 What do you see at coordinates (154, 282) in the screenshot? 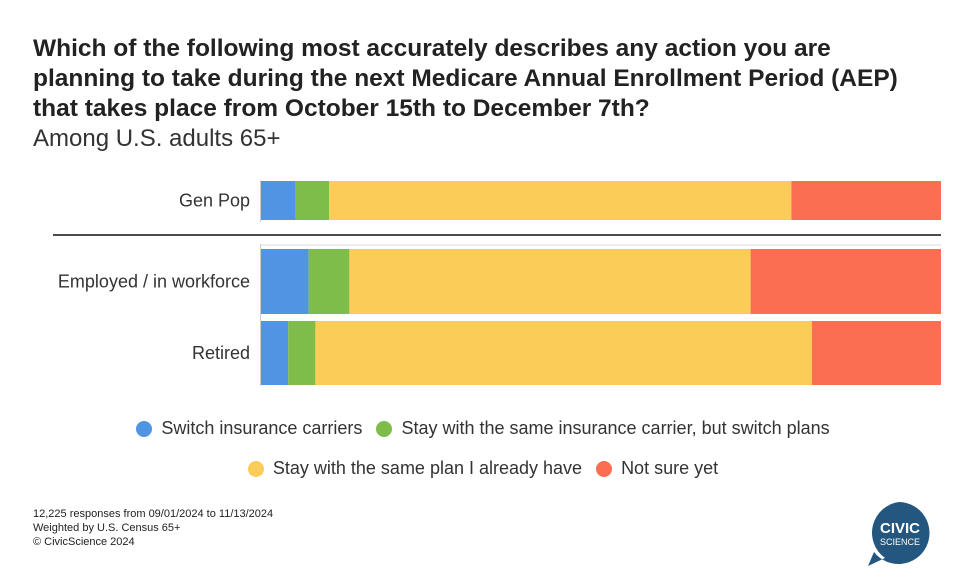
I see `category-label: Employed / in workforce` at bounding box center [154, 282].